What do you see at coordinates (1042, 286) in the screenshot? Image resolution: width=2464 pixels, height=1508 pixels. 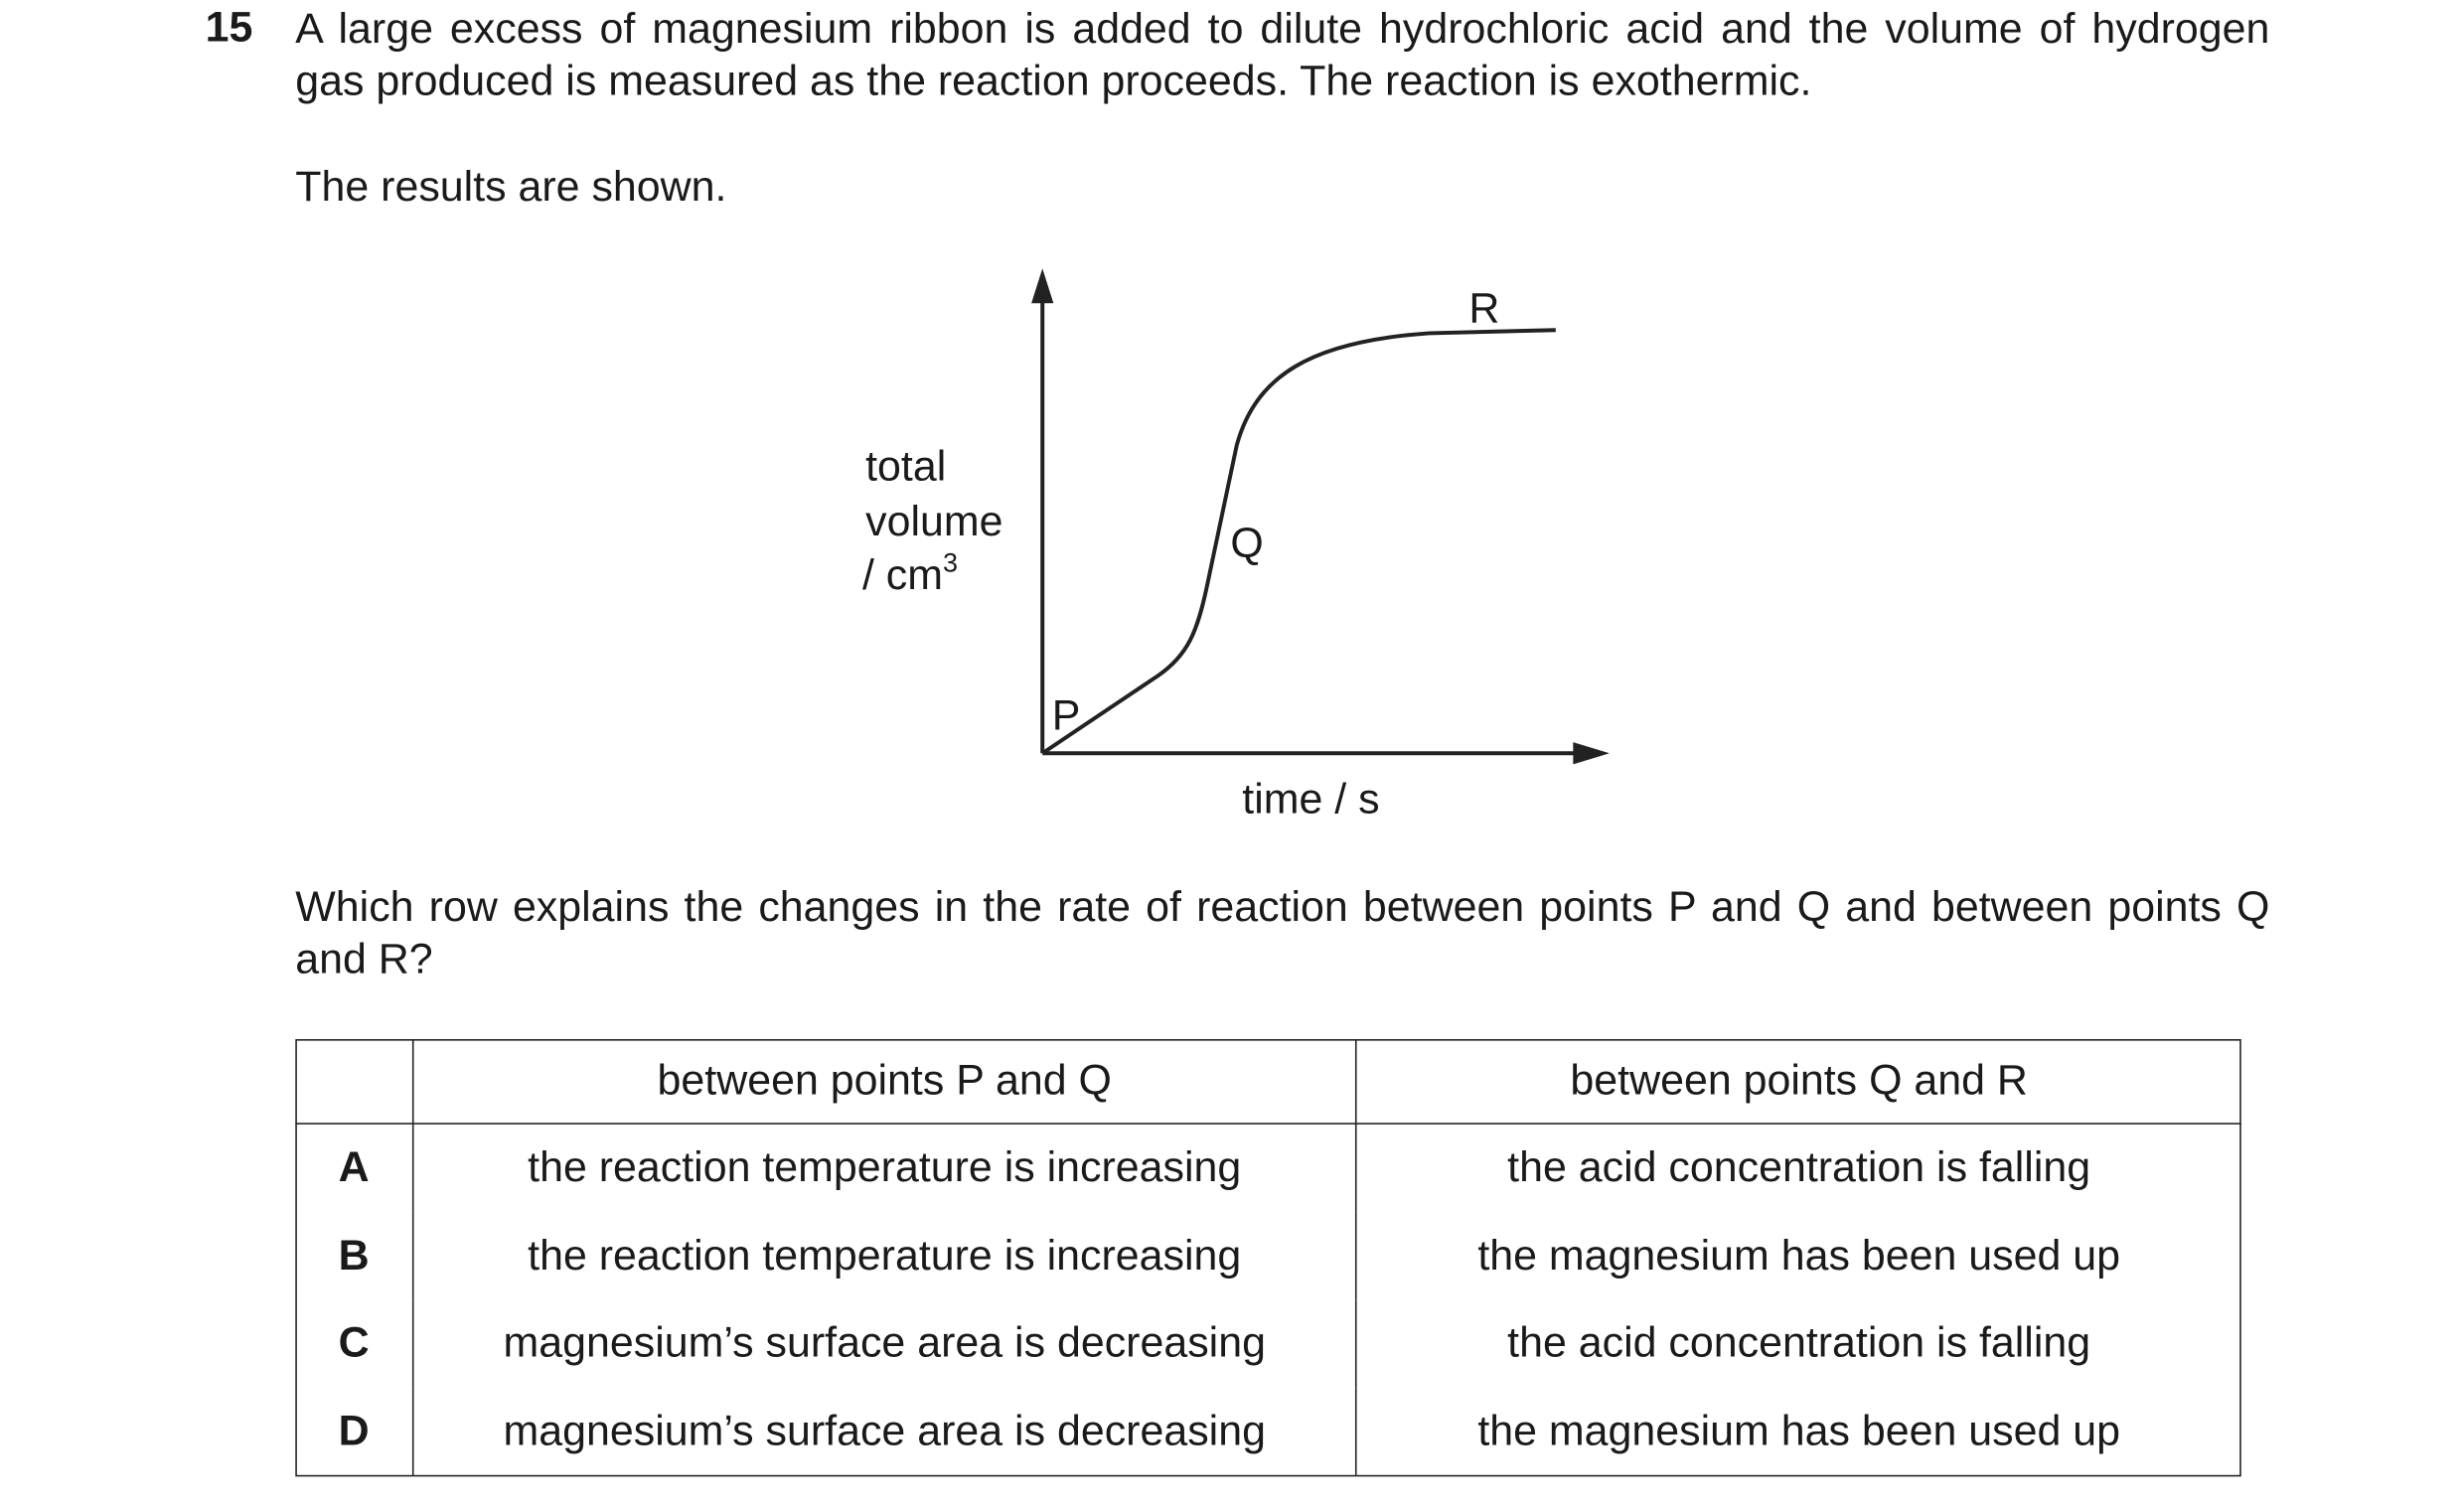 I see `y-arrow` at bounding box center [1042, 286].